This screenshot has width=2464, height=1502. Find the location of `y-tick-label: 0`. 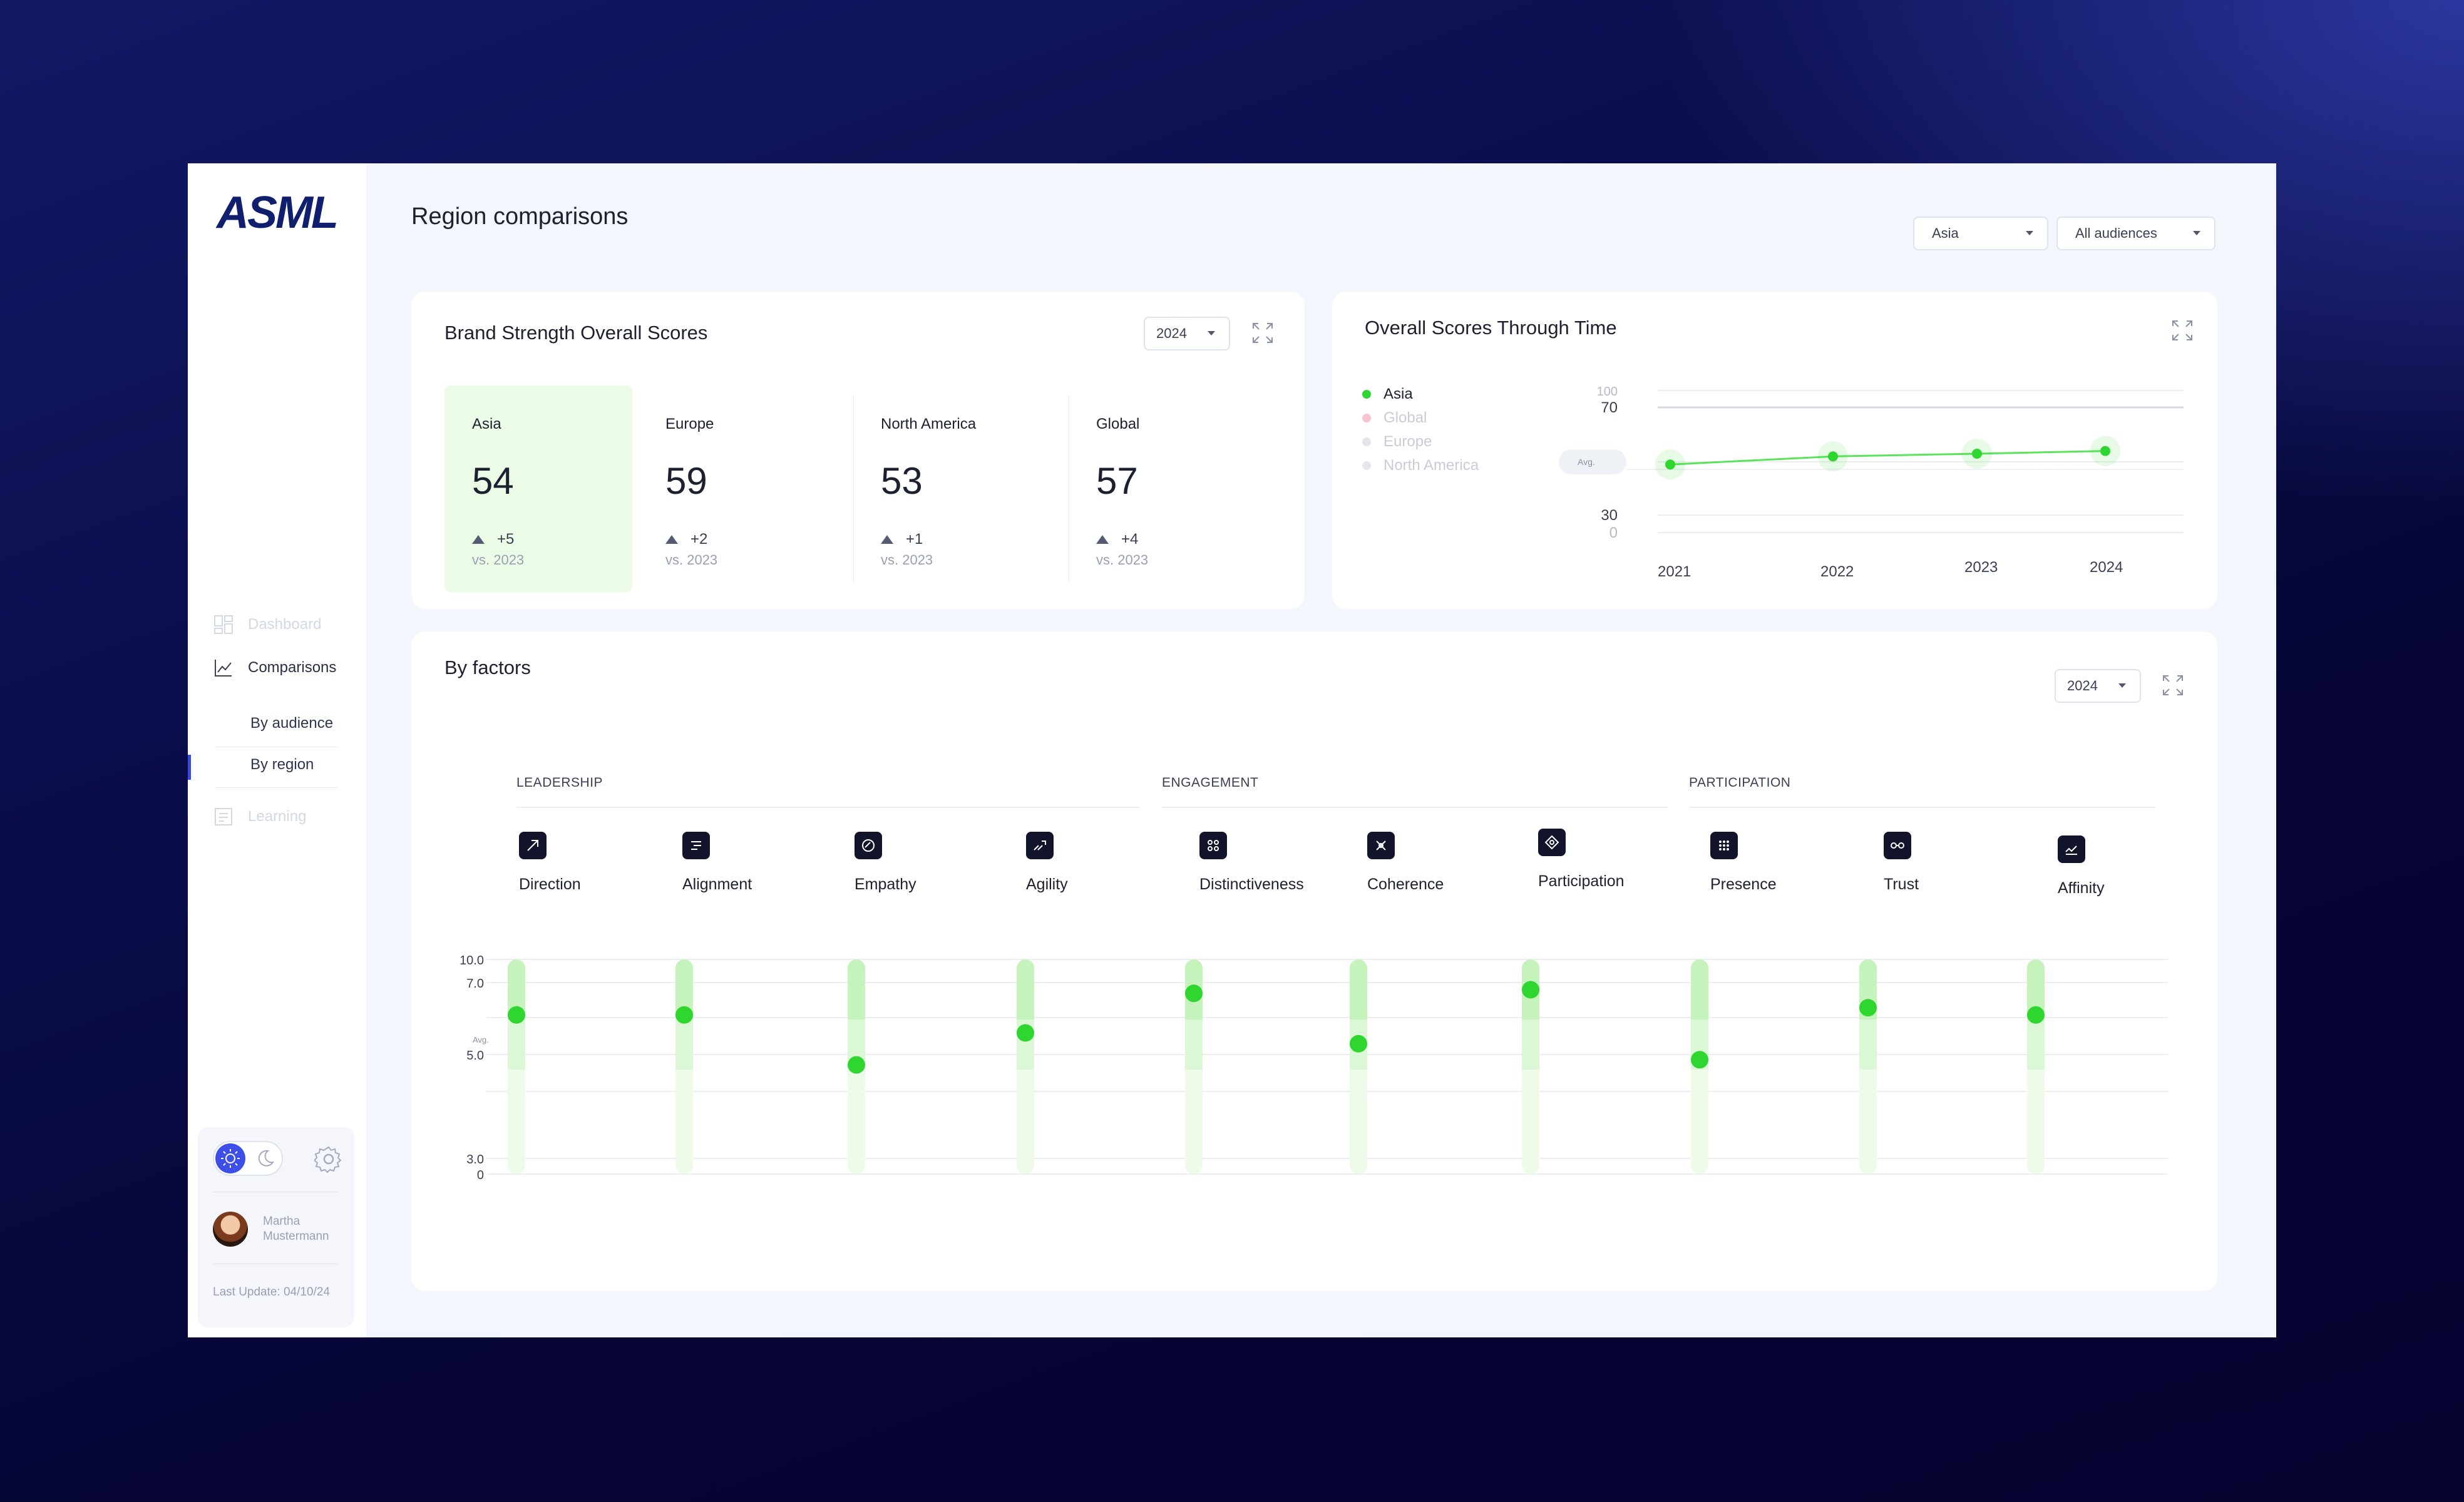

y-tick-label: 0 is located at coordinates (480, 1175).